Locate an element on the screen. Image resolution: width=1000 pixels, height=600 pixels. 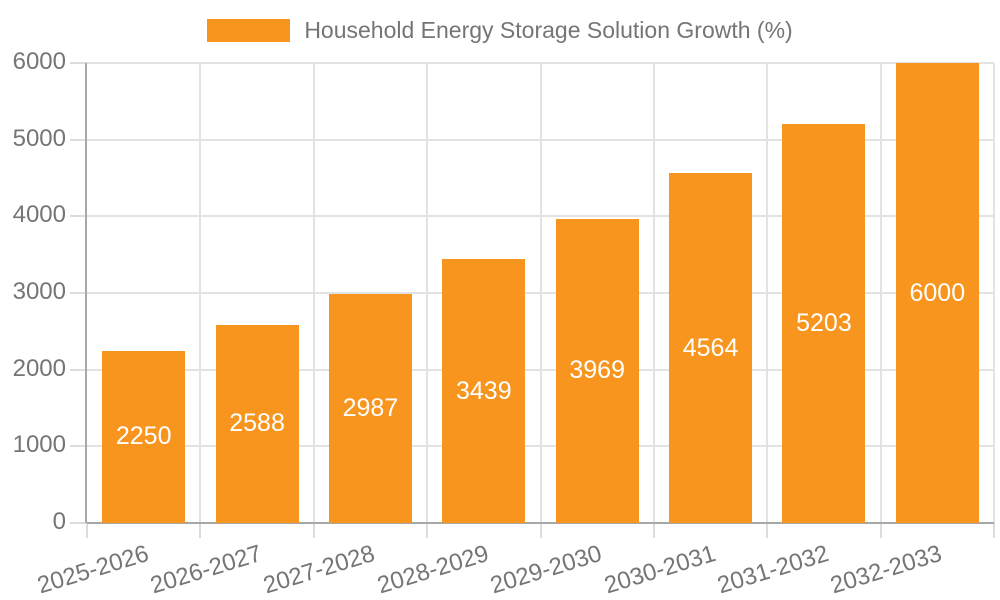
bar: 2588 is located at coordinates (257, 423).